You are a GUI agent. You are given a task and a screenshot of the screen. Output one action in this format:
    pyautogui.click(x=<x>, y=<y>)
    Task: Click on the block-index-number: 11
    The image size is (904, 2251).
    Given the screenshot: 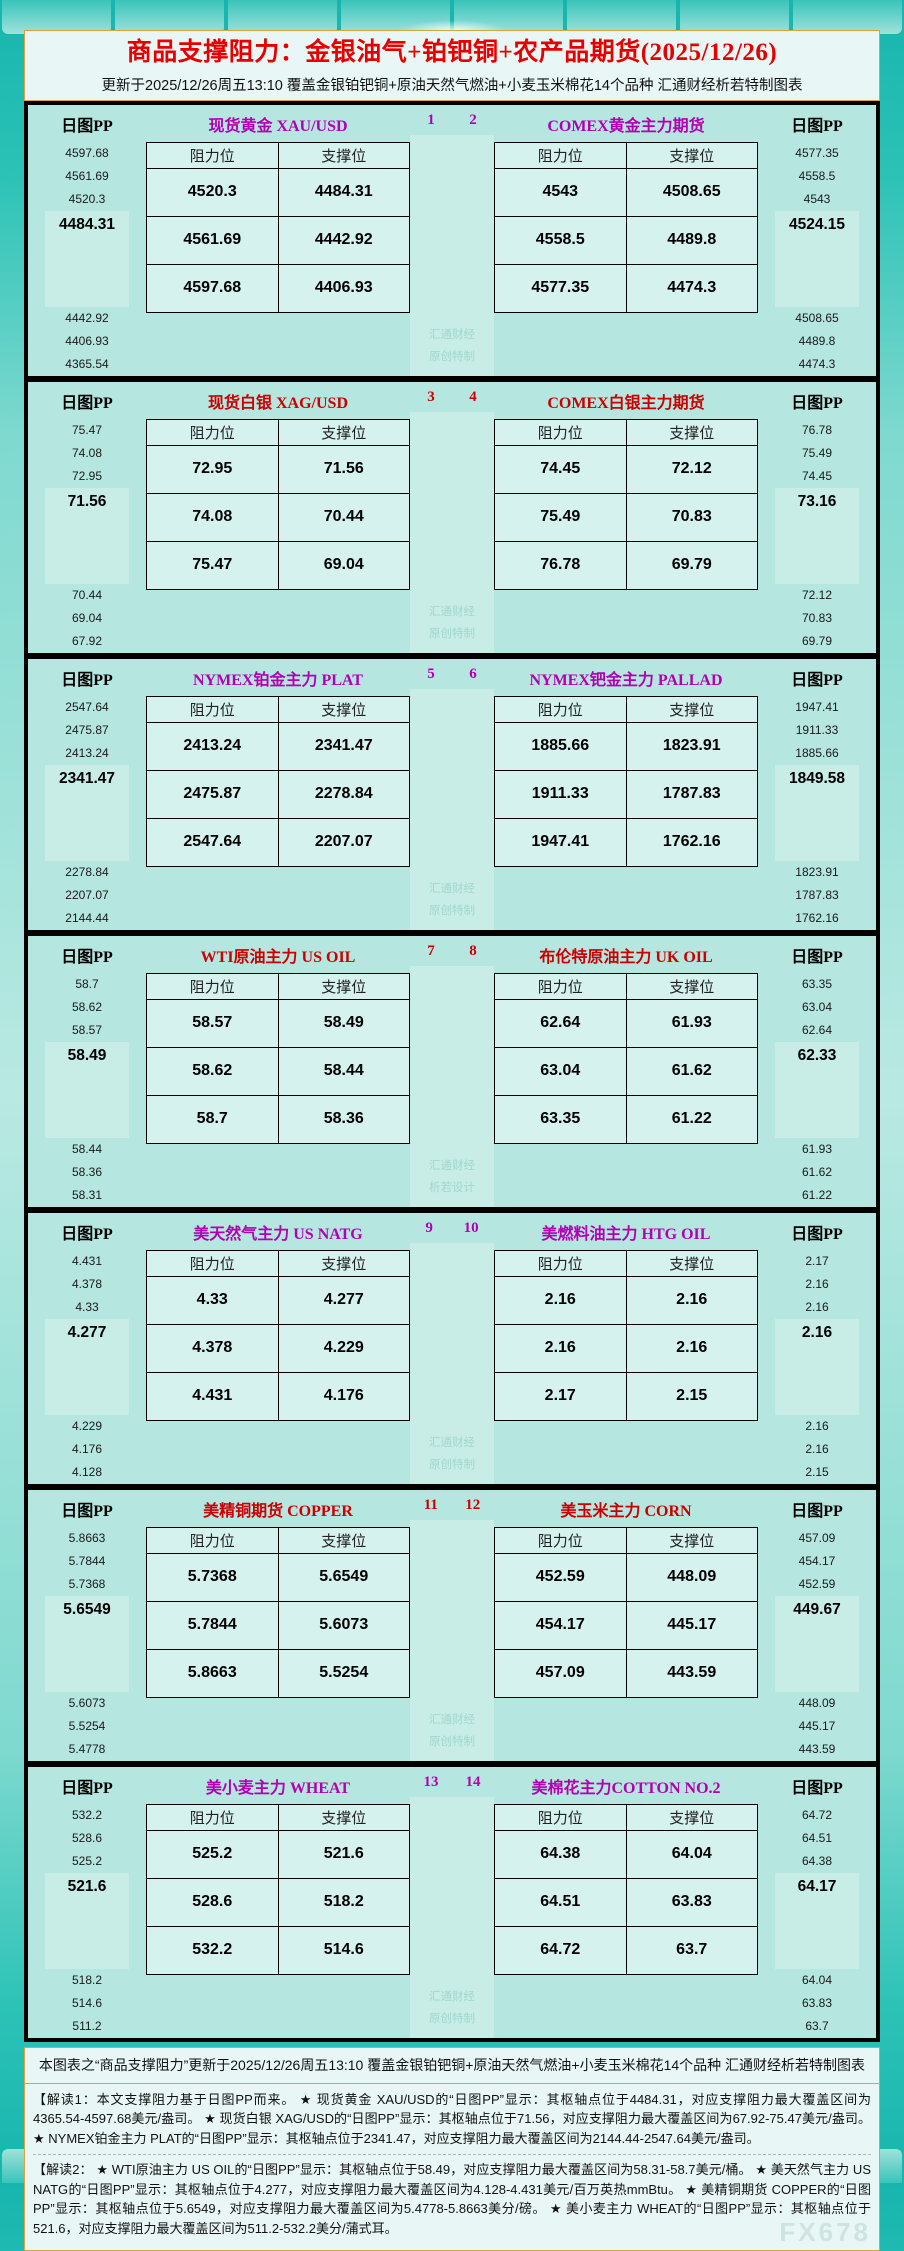 What is the action you would take?
    pyautogui.click(x=430, y=1504)
    